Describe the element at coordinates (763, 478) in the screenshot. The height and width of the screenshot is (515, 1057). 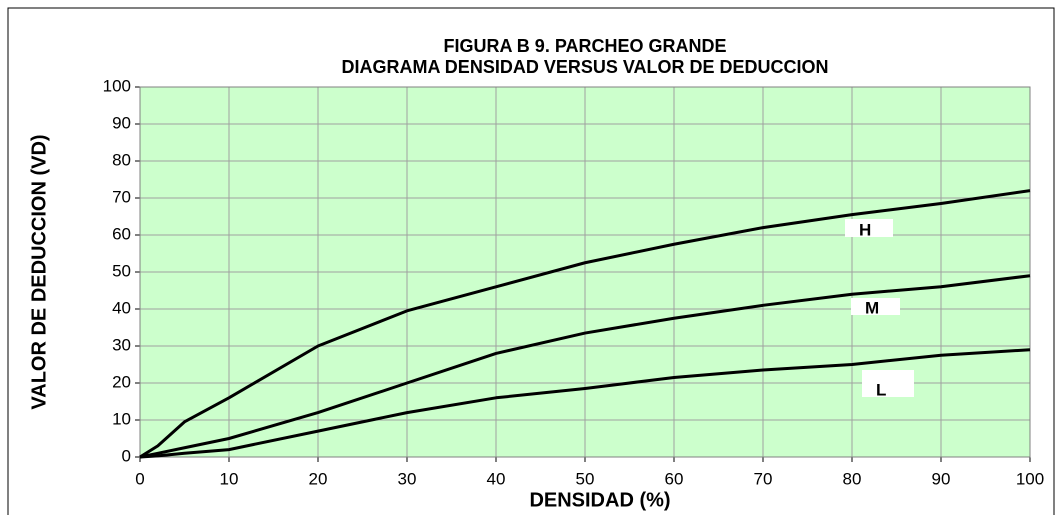
I see `x-tick-label: 70` at that location.